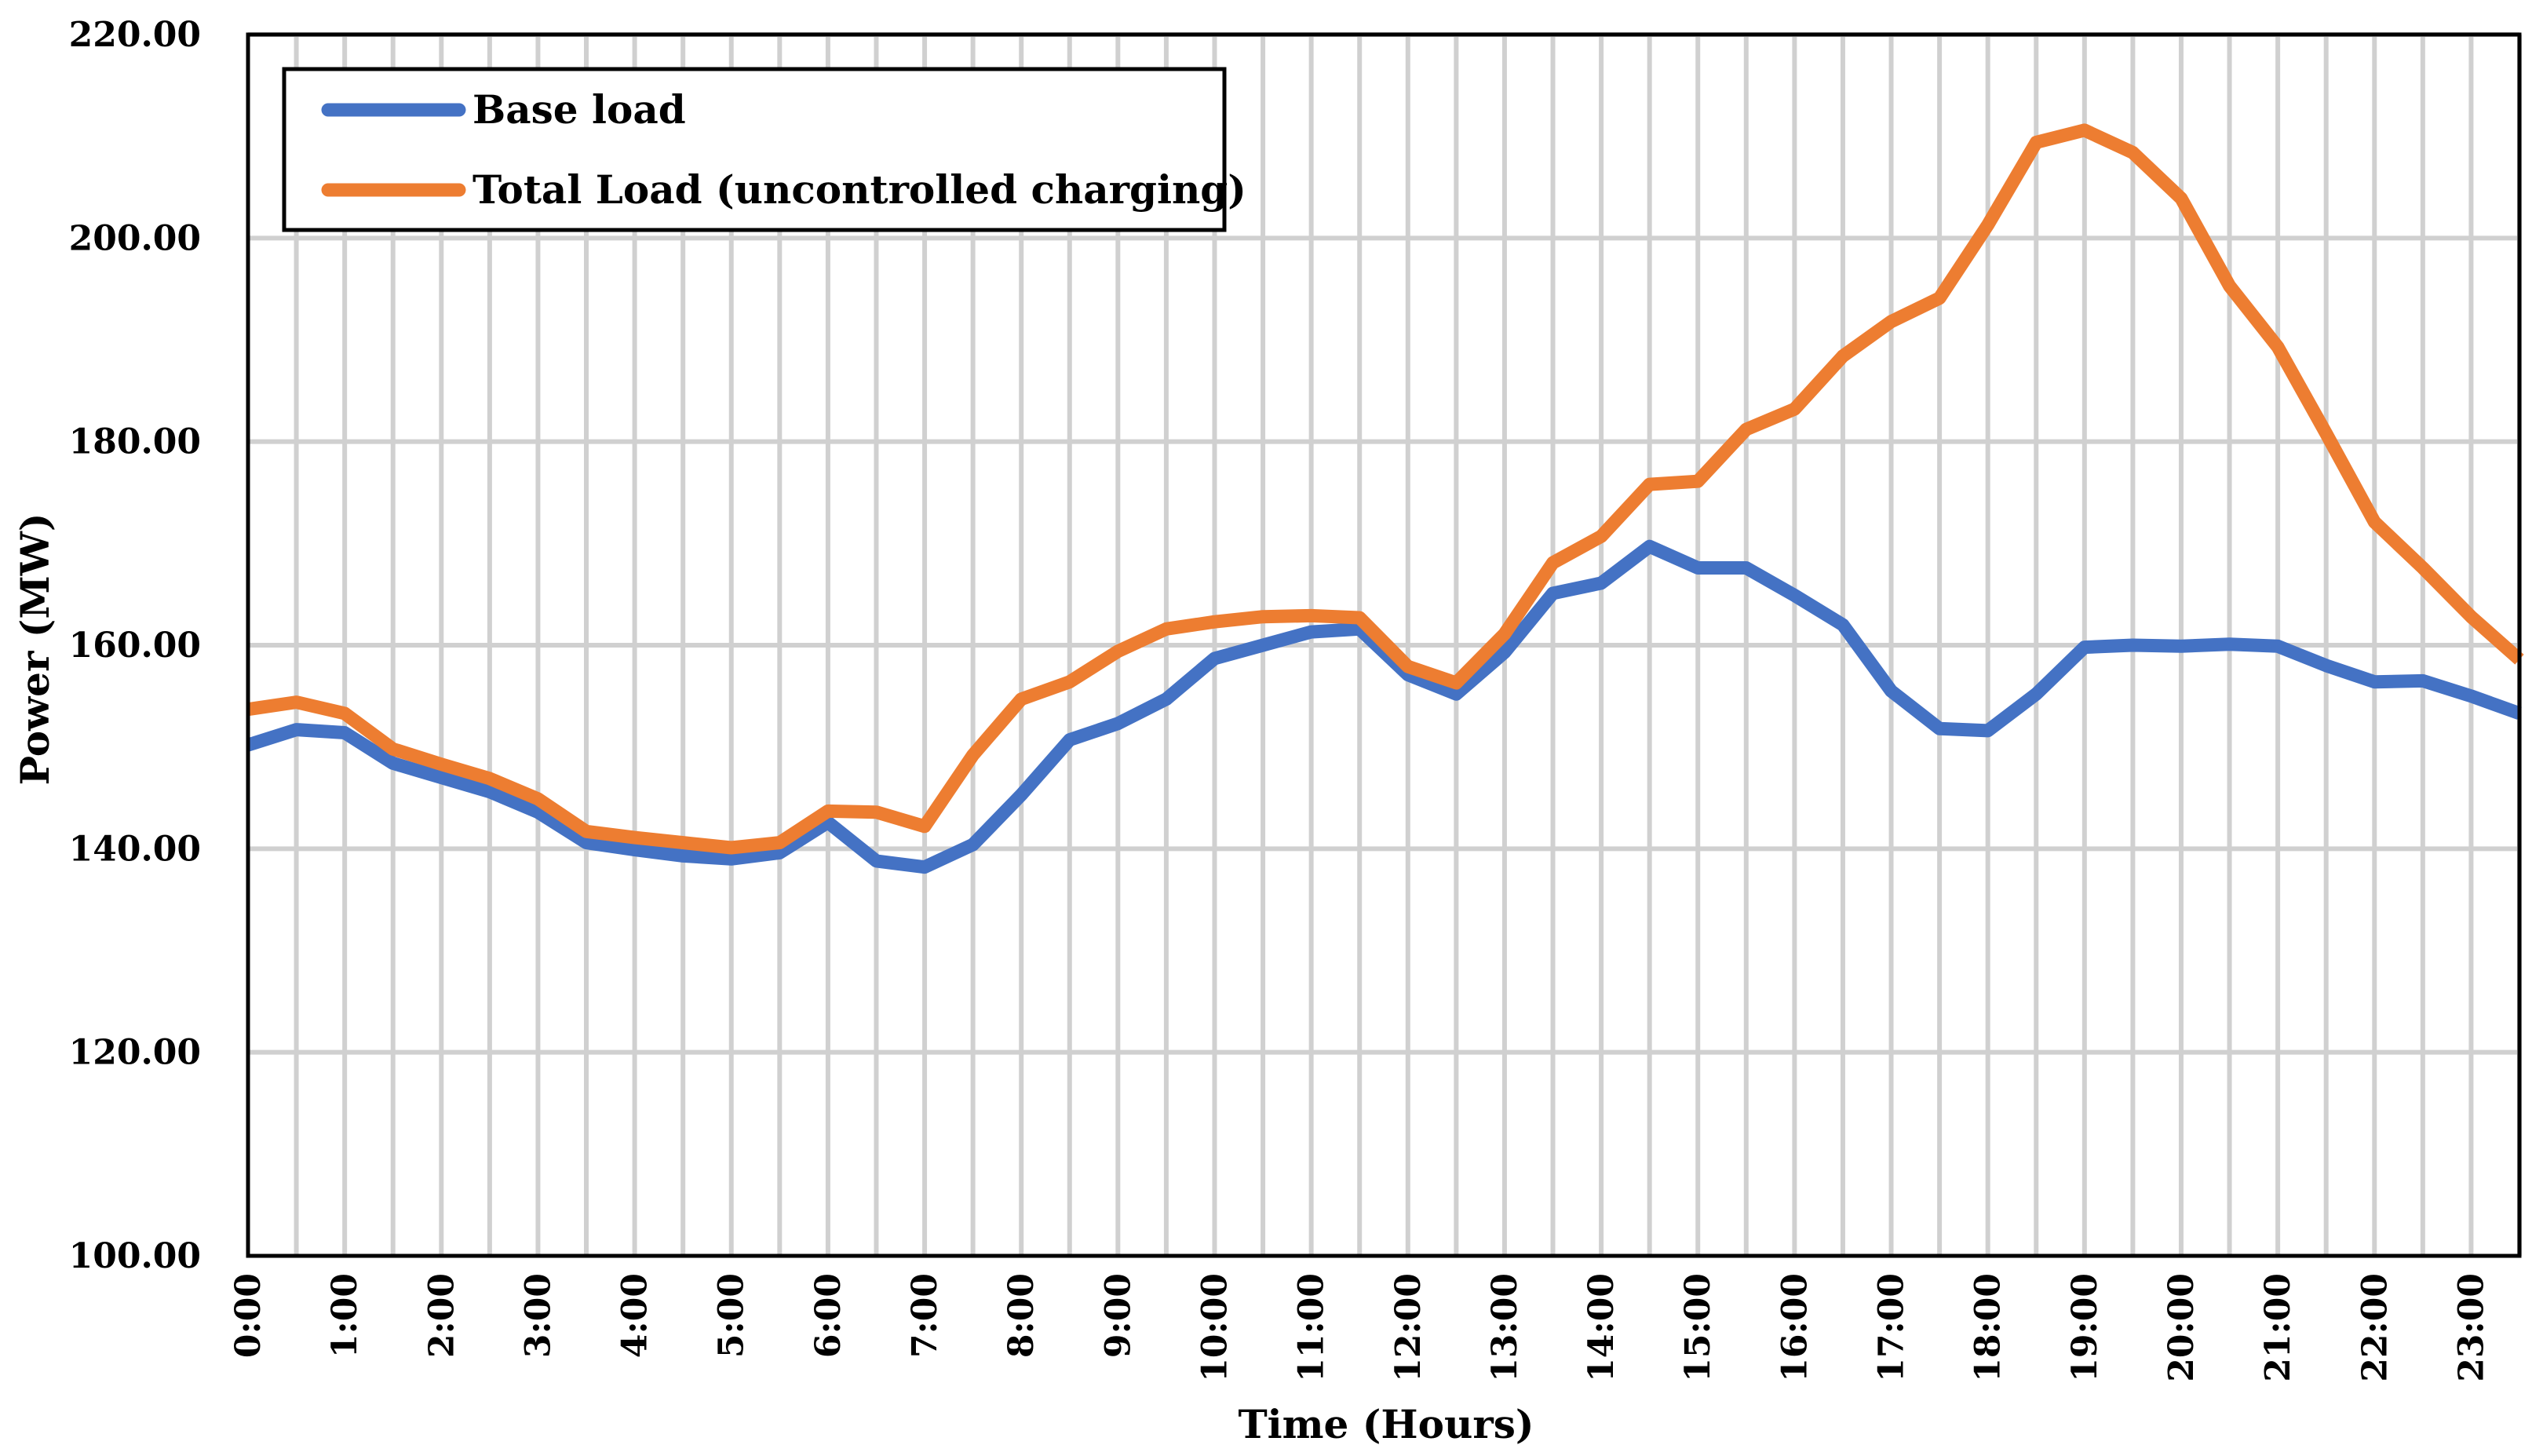  What do you see at coordinates (1505, 1327) in the screenshot?
I see `x-tick-label: 13:00` at bounding box center [1505, 1327].